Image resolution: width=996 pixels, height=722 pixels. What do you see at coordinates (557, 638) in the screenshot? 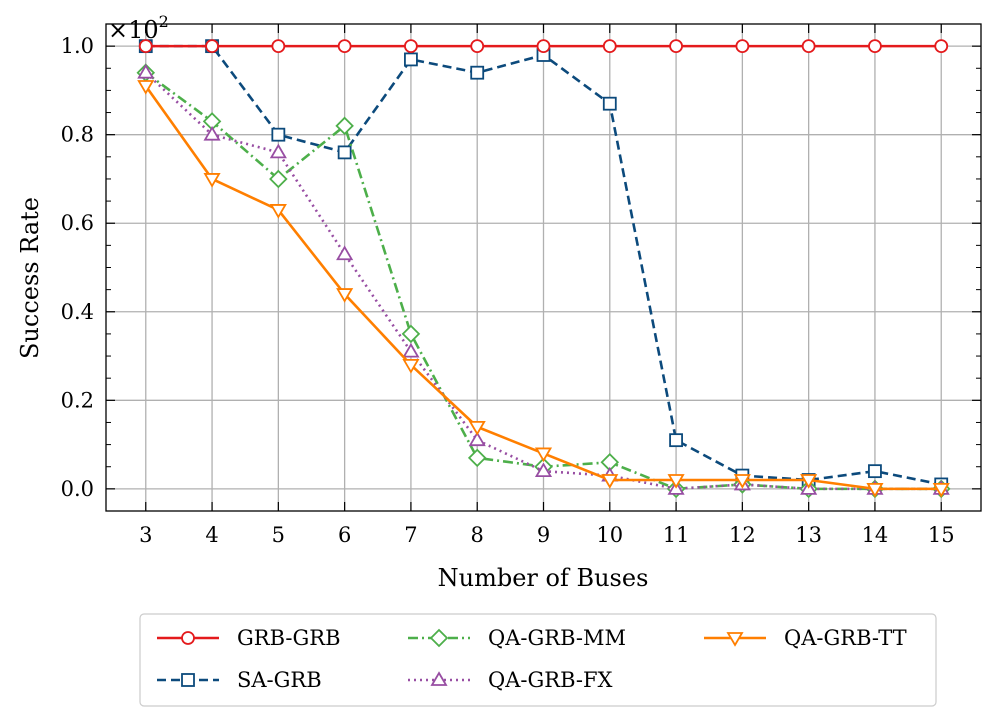
I see `legend-label-qa-grb-mm: QA-GRB-MM` at bounding box center [557, 638].